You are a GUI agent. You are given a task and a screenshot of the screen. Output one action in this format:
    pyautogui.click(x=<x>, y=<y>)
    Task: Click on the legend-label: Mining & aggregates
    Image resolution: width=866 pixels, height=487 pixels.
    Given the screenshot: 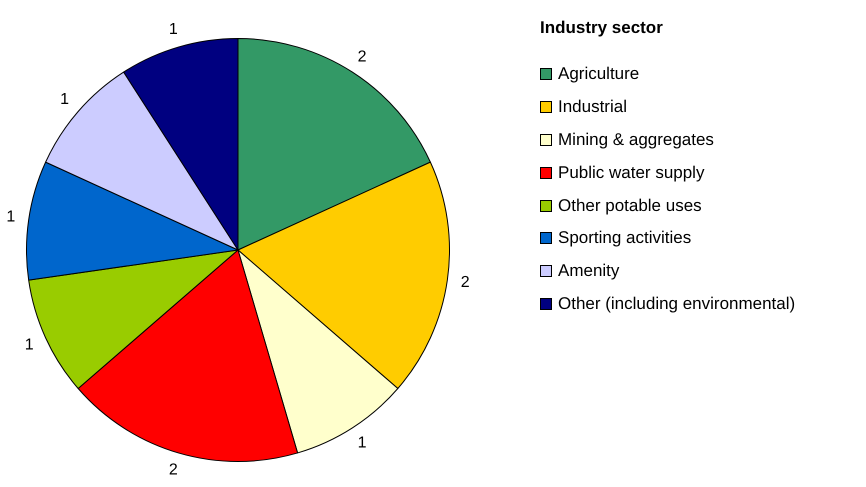 What is the action you would take?
    pyautogui.click(x=636, y=140)
    